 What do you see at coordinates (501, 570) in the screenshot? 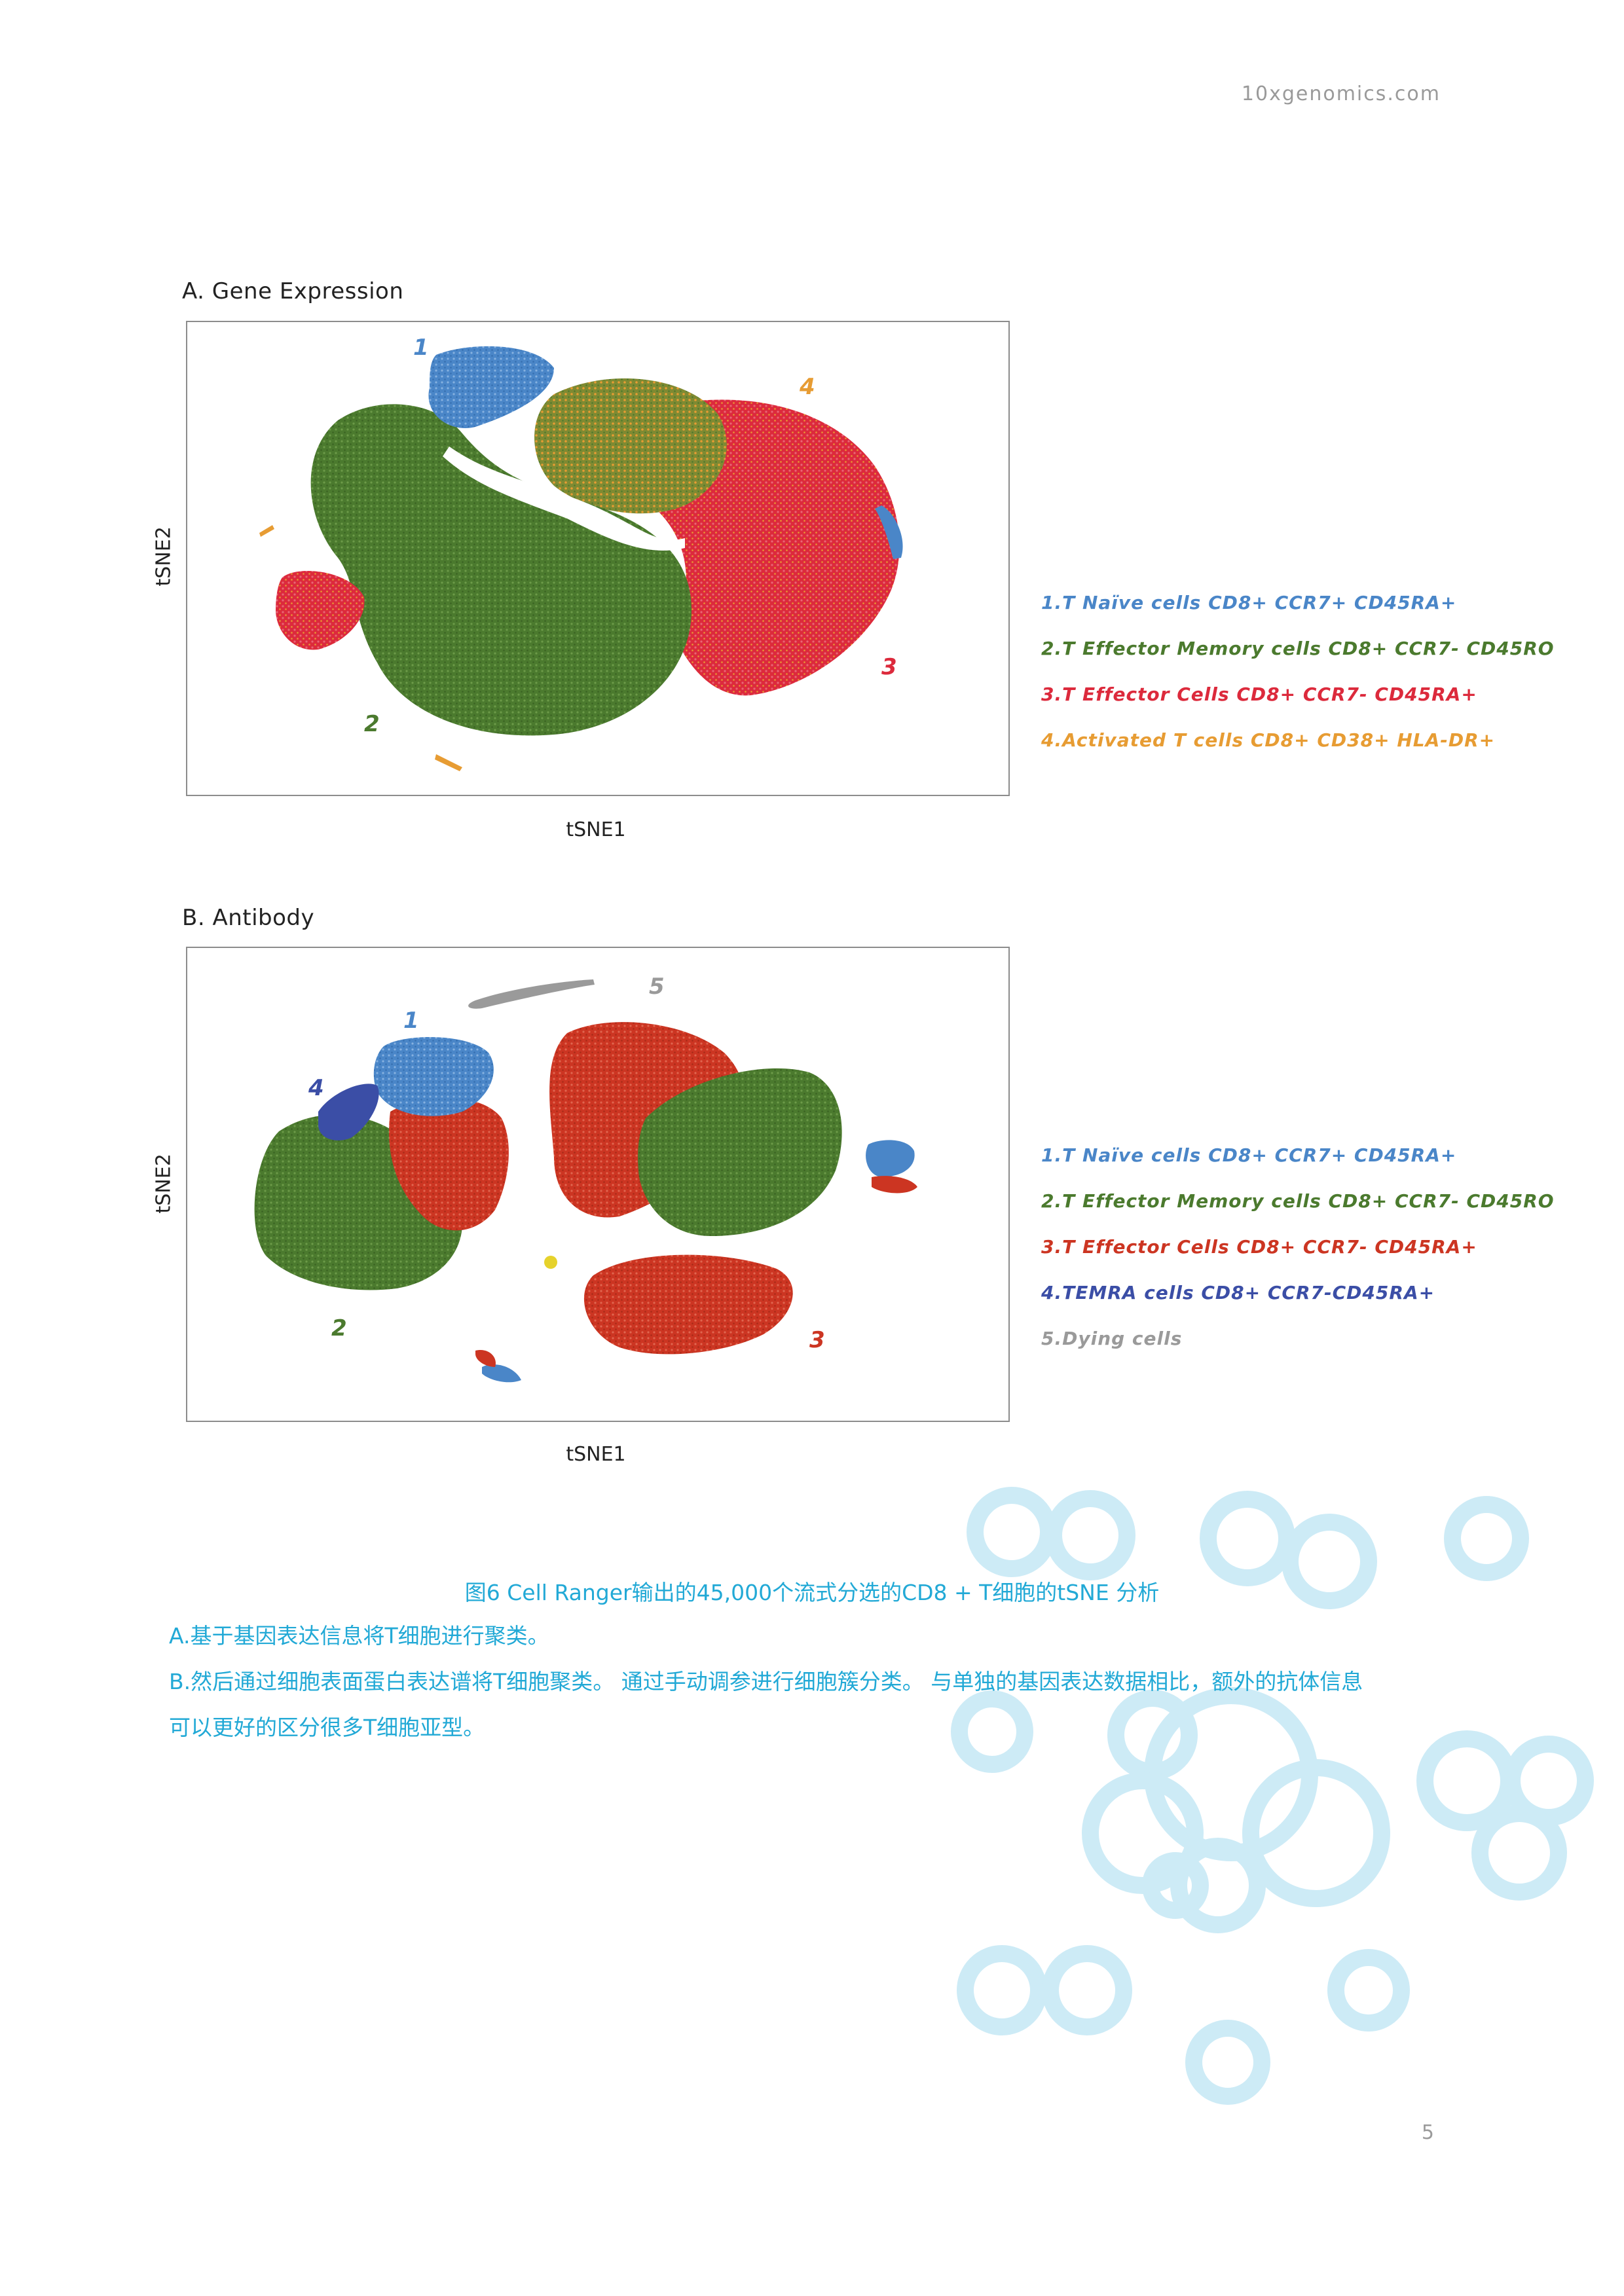
I see `cluster-2-region` at bounding box center [501, 570].